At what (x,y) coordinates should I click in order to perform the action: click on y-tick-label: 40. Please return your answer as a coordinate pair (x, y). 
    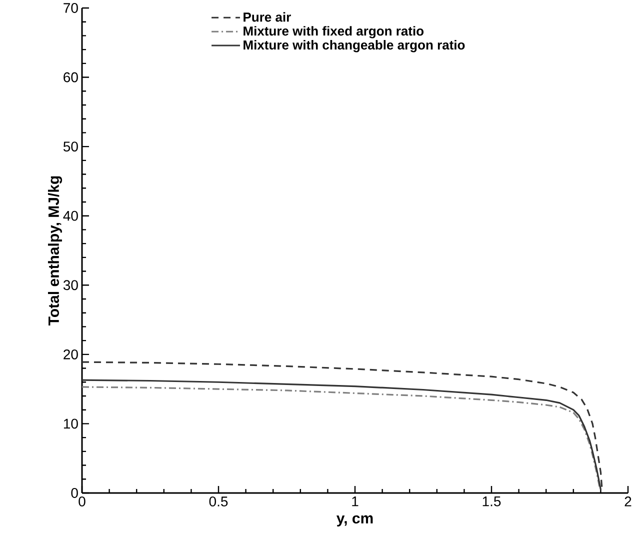
    Looking at the image, I should click on (70, 215).